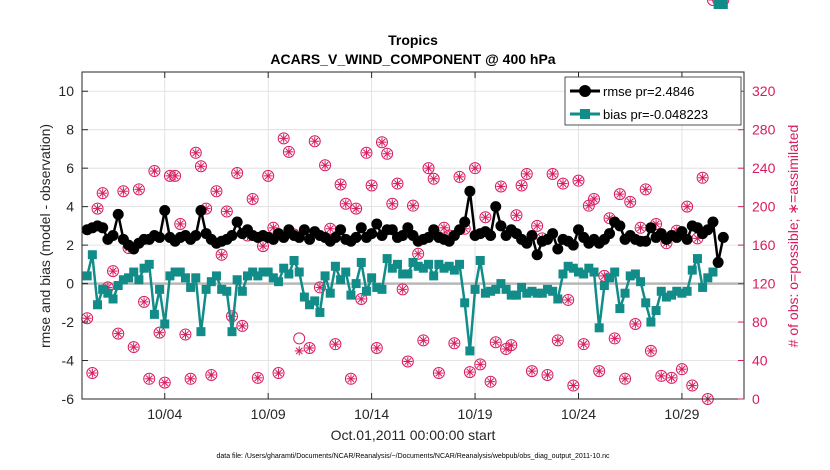 Image resolution: width=830 pixels, height=470 pixels. Describe the element at coordinates (268, 414) in the screenshot. I see `x-tick-label: 10/09` at that location.